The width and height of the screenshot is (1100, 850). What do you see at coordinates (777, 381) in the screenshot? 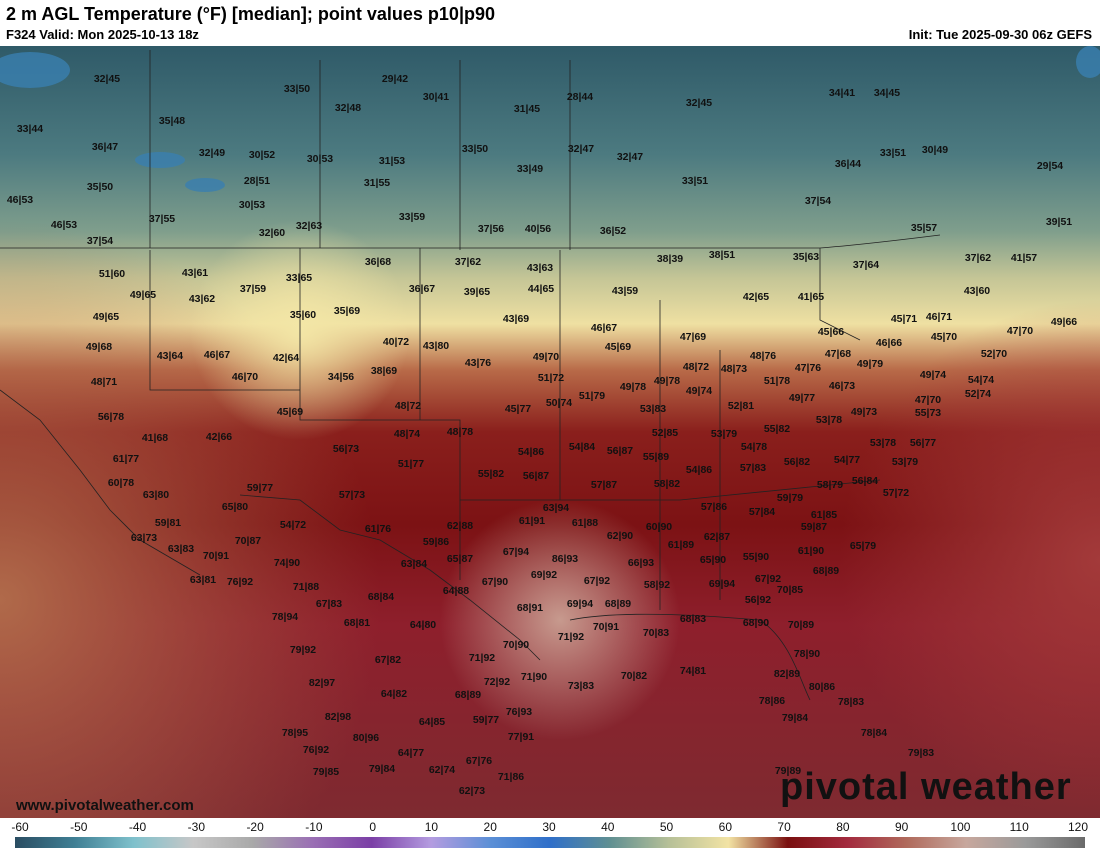
I see `point-value-label: 51|78` at bounding box center [777, 381].